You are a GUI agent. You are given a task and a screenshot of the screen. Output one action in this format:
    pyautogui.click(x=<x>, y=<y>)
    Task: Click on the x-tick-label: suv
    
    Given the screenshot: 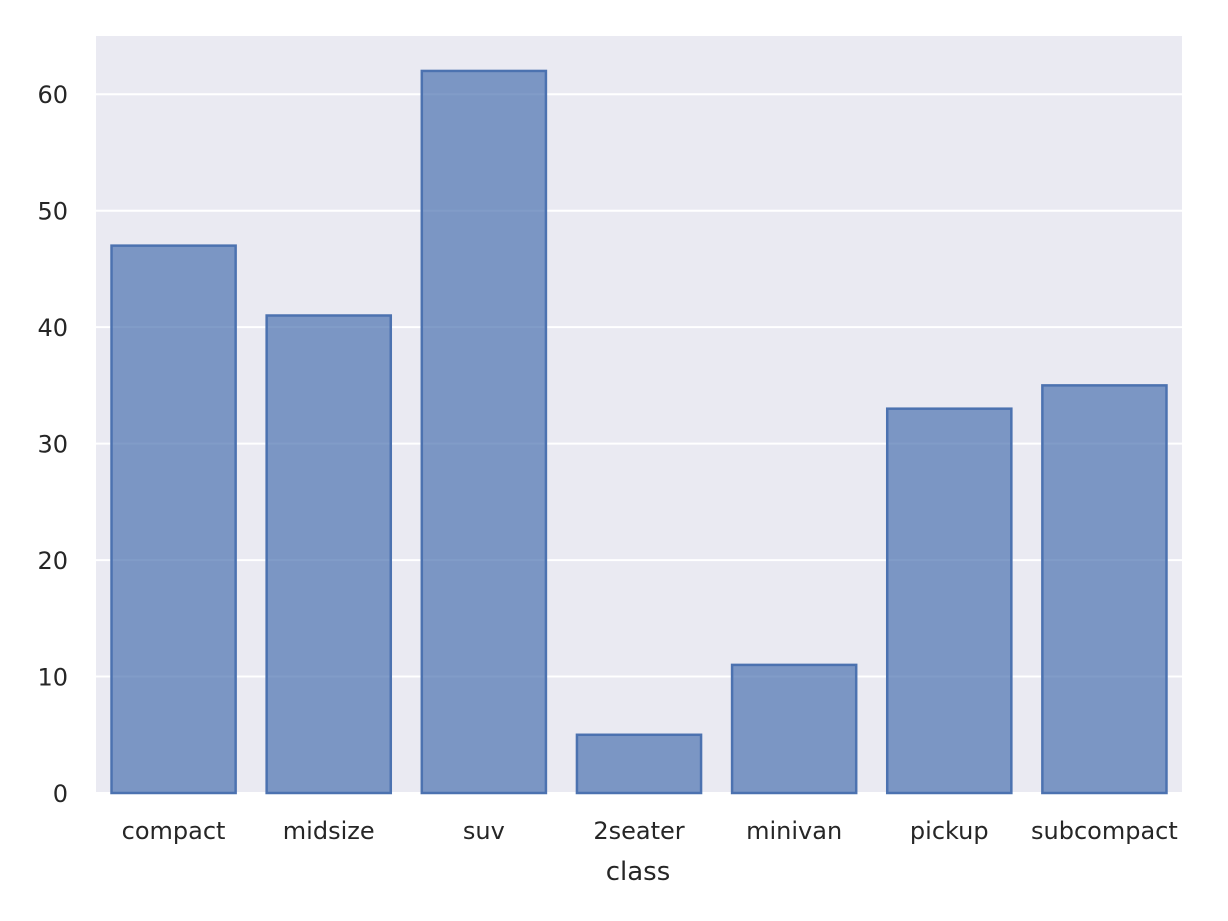 What is the action you would take?
    pyautogui.click(x=484, y=831)
    